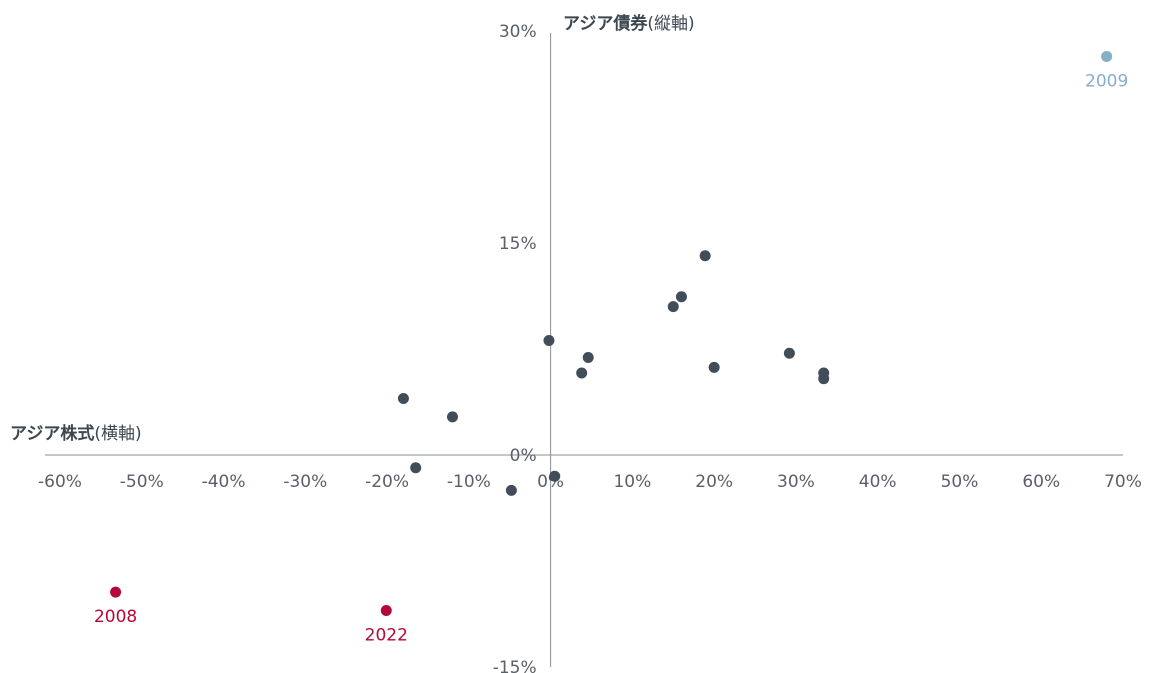  I want to click on x-axis-title: アジア株式(横軸), so click(76, 433).